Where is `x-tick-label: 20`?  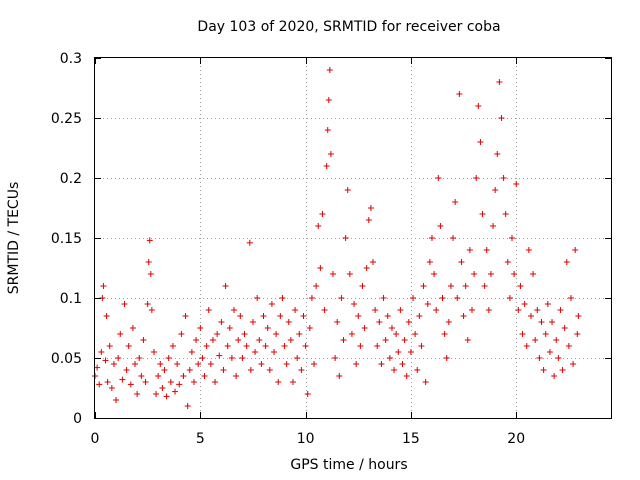 x-tick-label: 20 is located at coordinates (516, 439).